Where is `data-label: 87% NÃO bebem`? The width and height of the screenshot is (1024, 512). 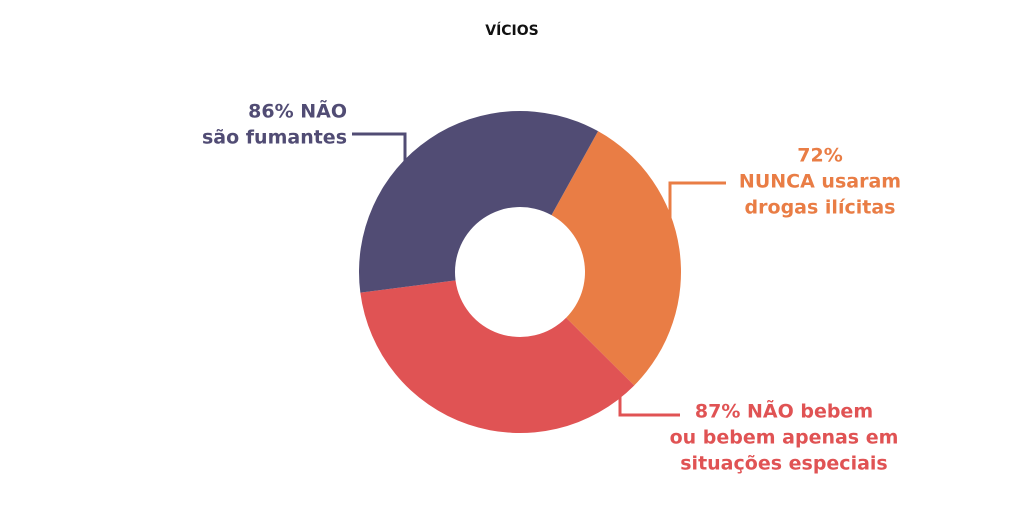
data-label: 87% NÃO bebem is located at coordinates (784, 411).